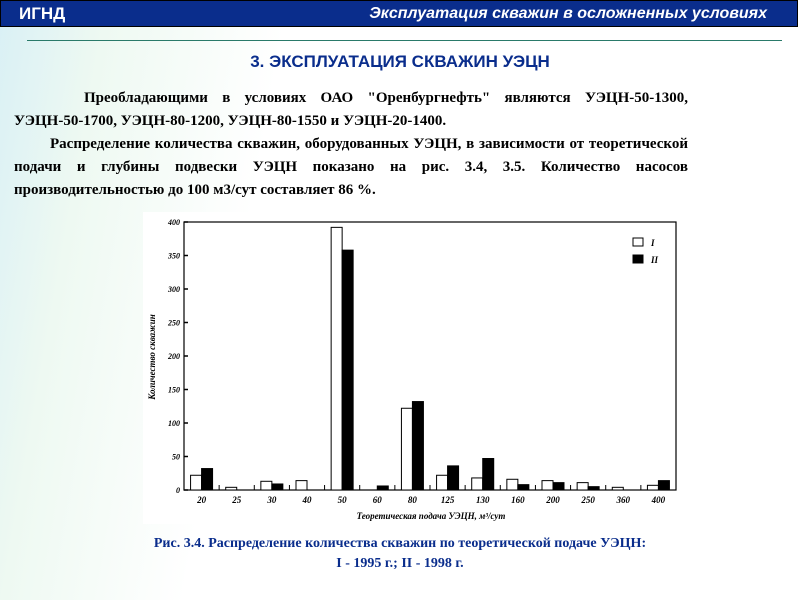 The height and width of the screenshot is (600, 800). I want to click on y-tick-label: 350, so click(173, 256).